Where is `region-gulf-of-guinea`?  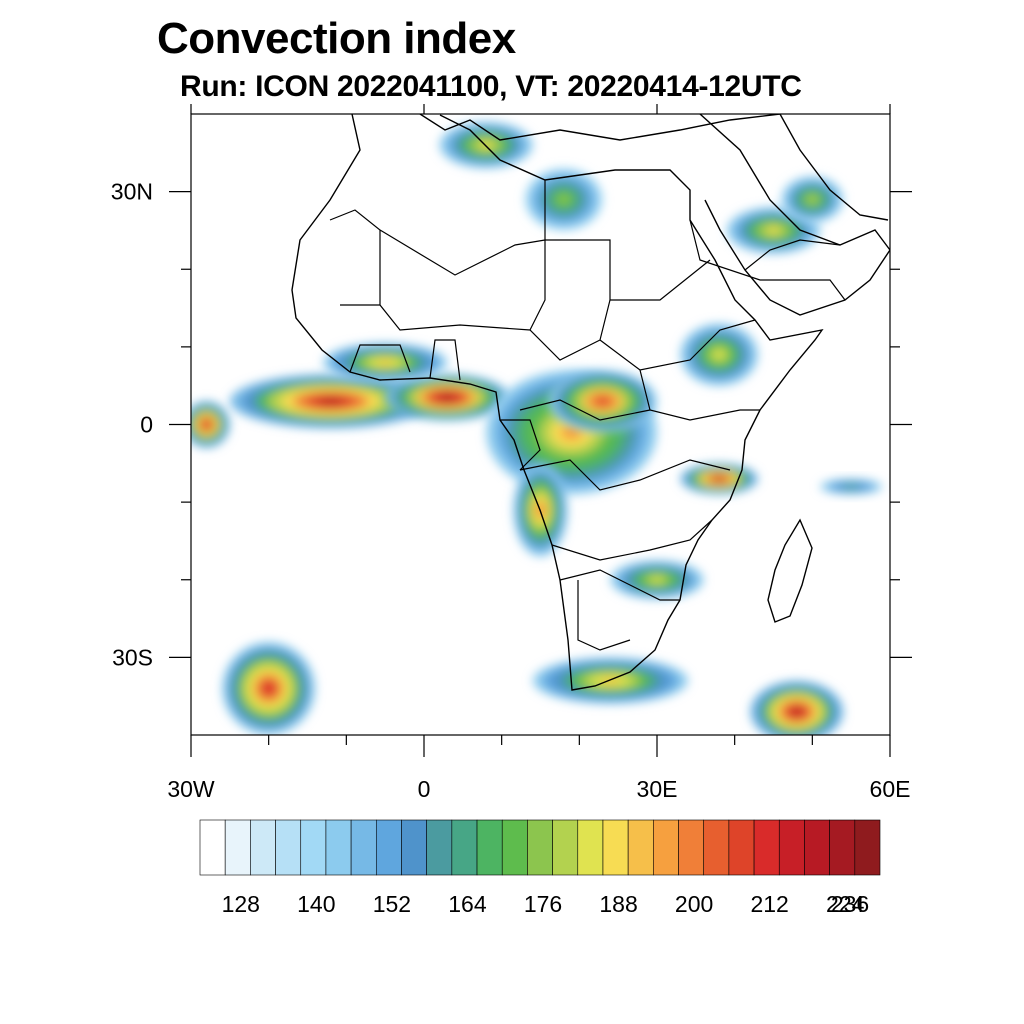 region-gulf-of-guinea is located at coordinates (447, 397).